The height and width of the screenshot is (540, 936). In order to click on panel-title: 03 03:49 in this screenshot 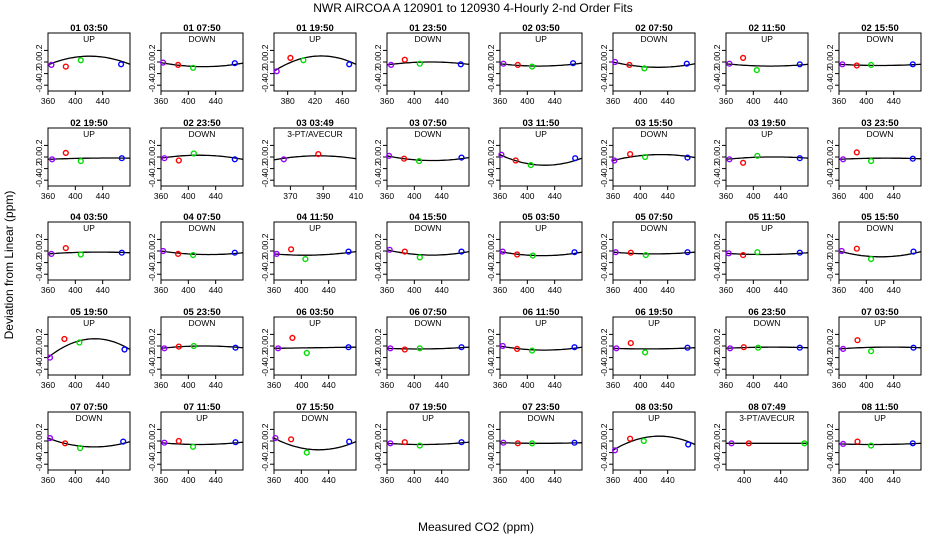, I will do `click(315, 123)`.